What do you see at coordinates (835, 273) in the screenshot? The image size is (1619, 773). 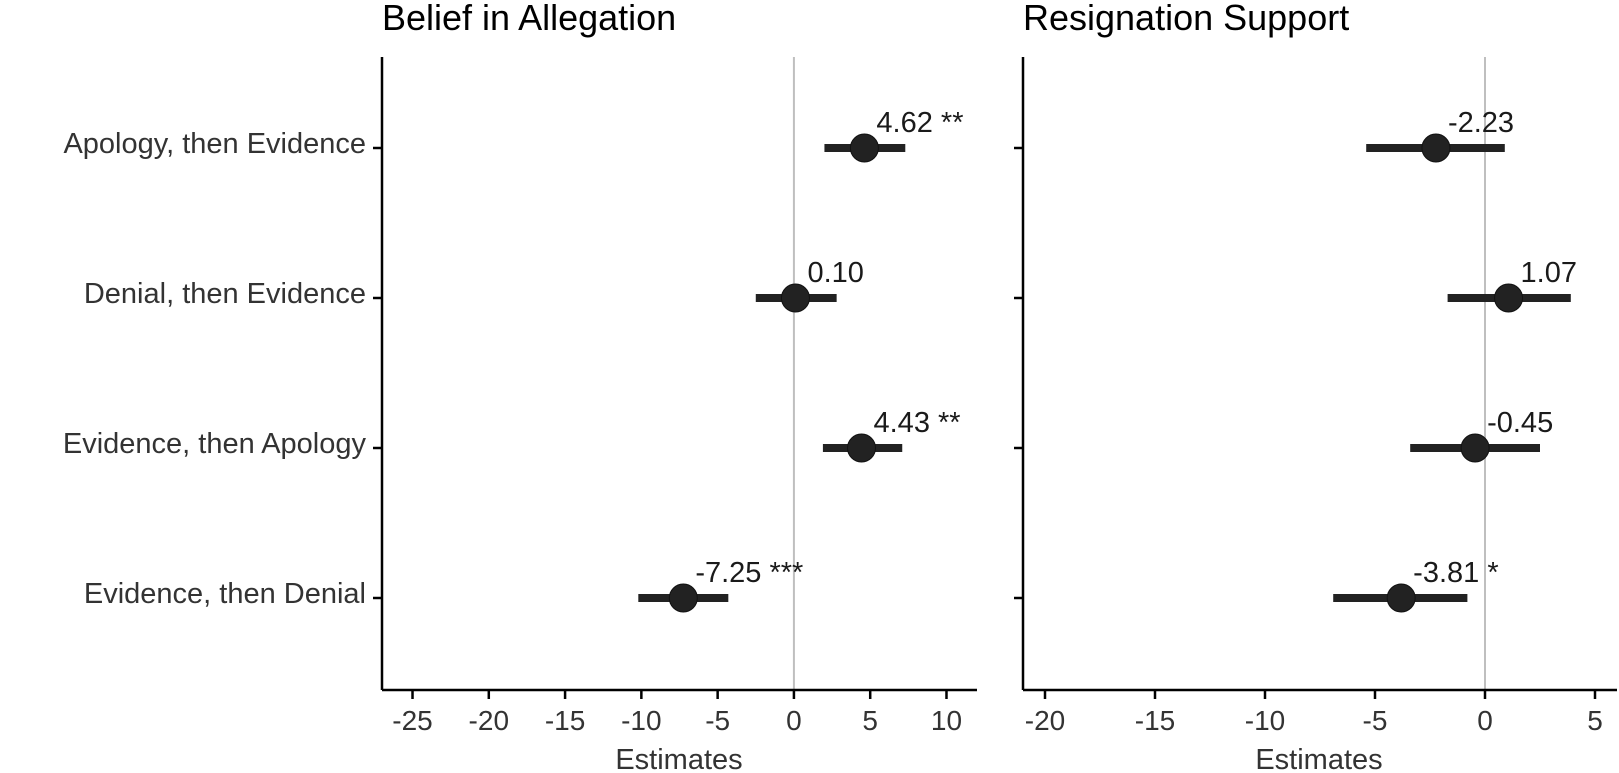 I see `estimate-label: 0.10` at bounding box center [835, 273].